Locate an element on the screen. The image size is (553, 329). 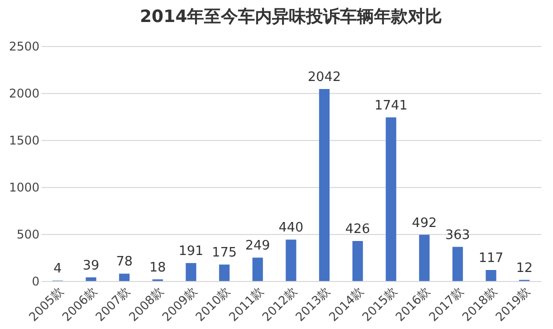
data-label: 78 is located at coordinates (124, 262).